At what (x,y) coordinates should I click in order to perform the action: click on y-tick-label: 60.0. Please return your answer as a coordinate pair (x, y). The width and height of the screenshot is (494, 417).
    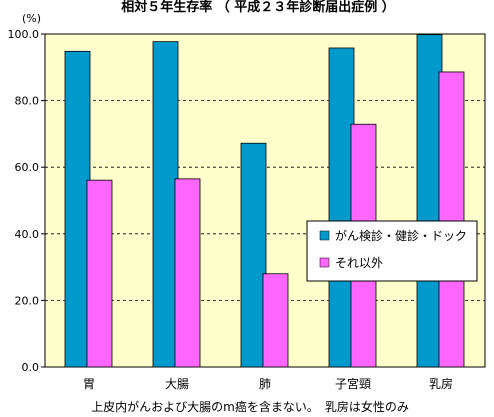
    Looking at the image, I should click on (27, 167).